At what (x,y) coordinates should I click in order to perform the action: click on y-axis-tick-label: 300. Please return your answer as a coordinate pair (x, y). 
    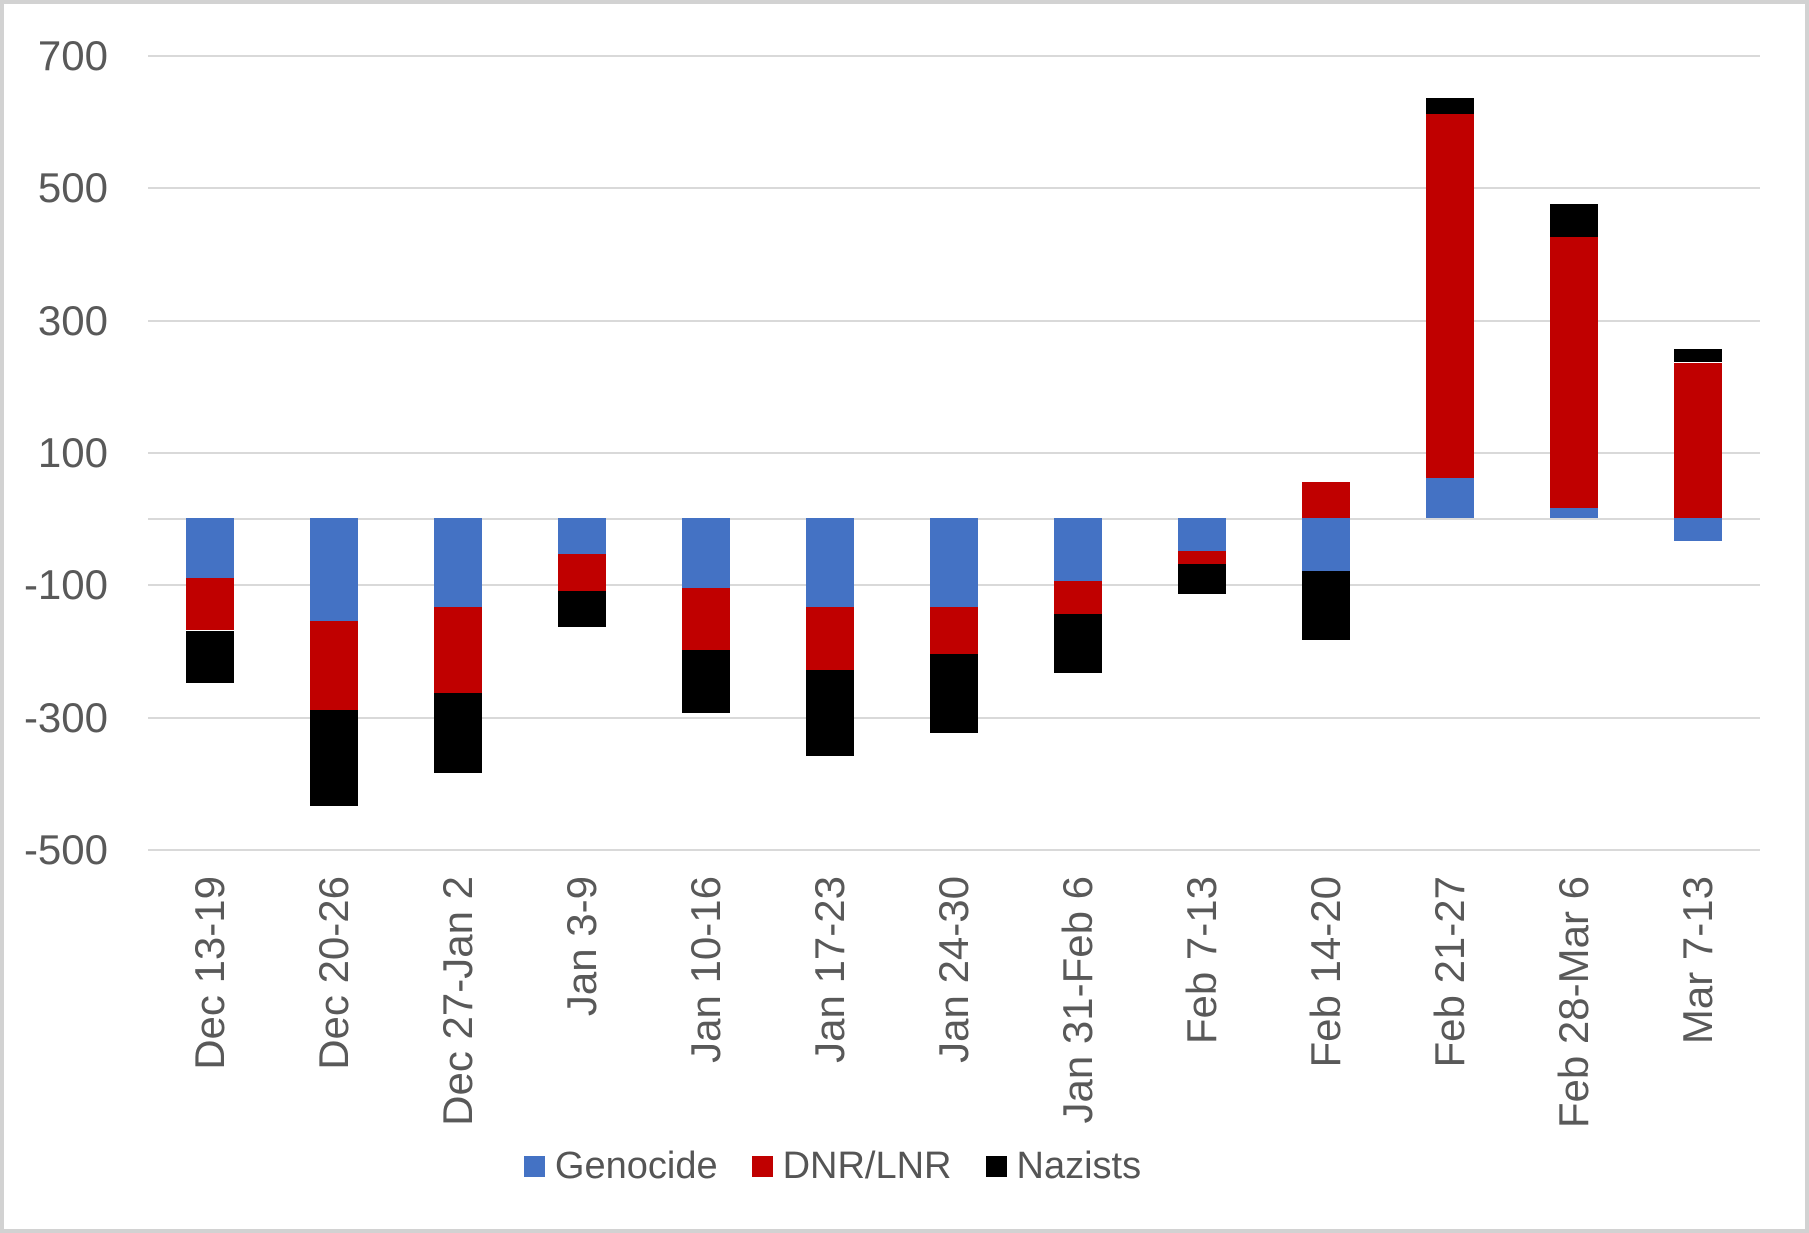
    Looking at the image, I should click on (72, 320).